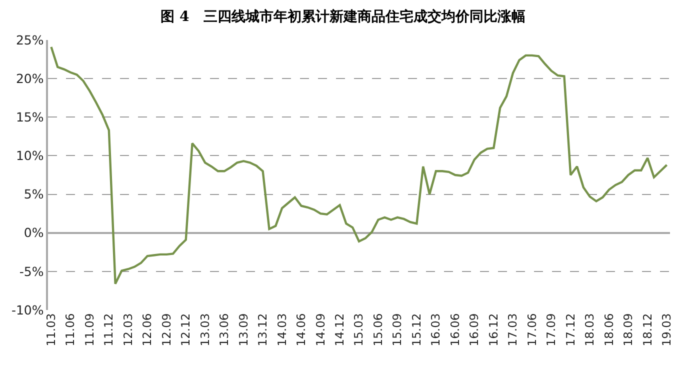 This screenshot has height=376, width=686. I want to click on x-tick-label: 15.09, so click(397, 329).